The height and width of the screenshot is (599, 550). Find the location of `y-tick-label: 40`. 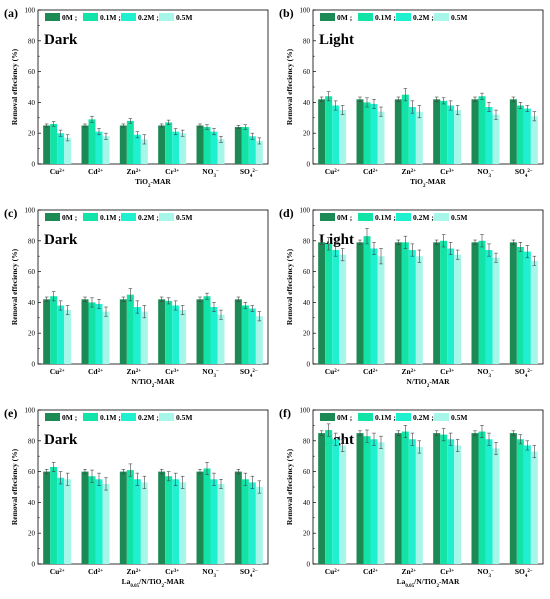

y-tick-label: 40 is located at coordinates (32, 303).